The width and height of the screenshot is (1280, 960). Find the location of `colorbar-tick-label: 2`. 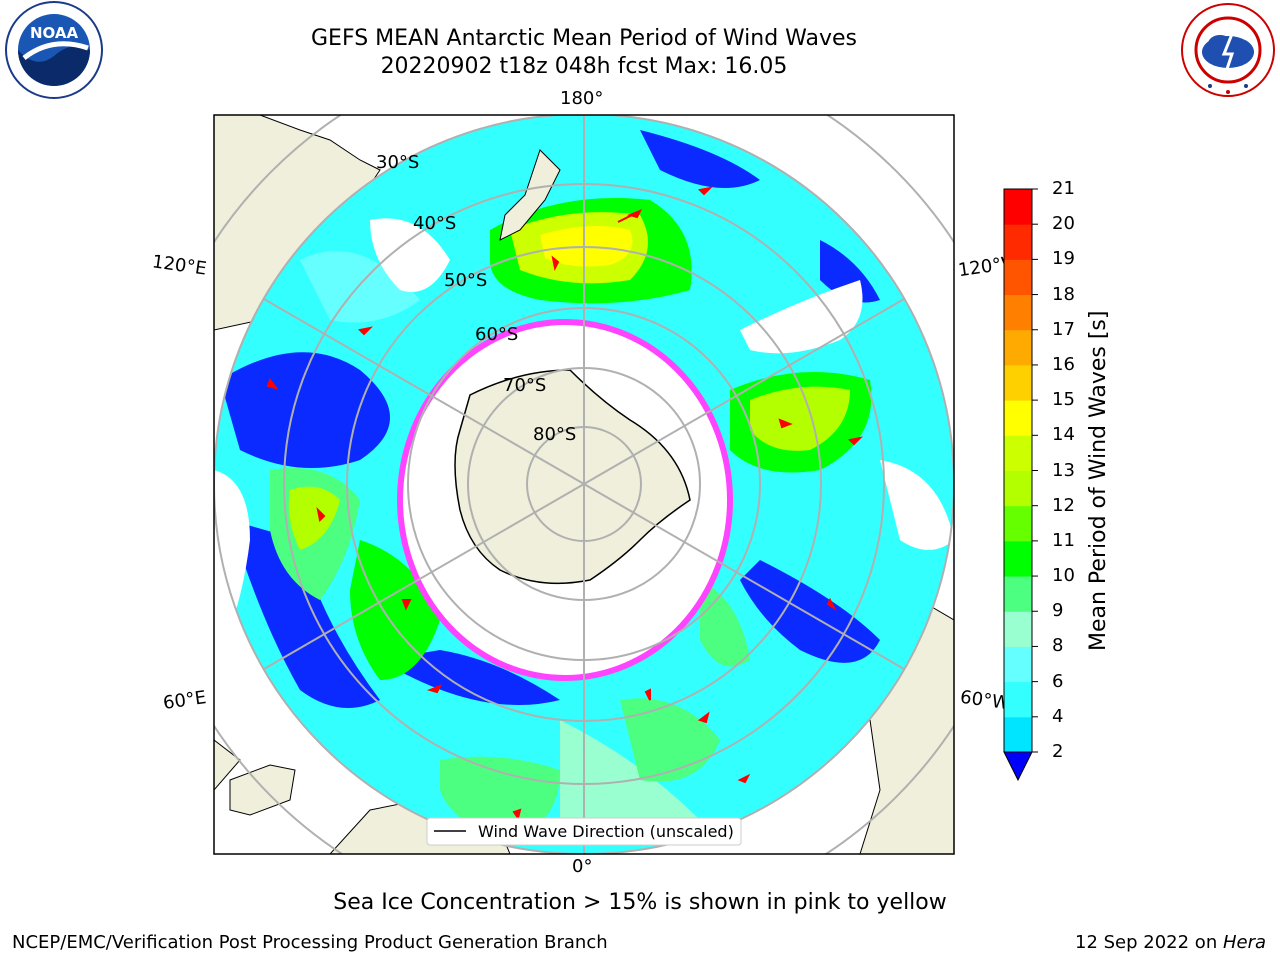

colorbar-tick-label: 2 is located at coordinates (1058, 751).